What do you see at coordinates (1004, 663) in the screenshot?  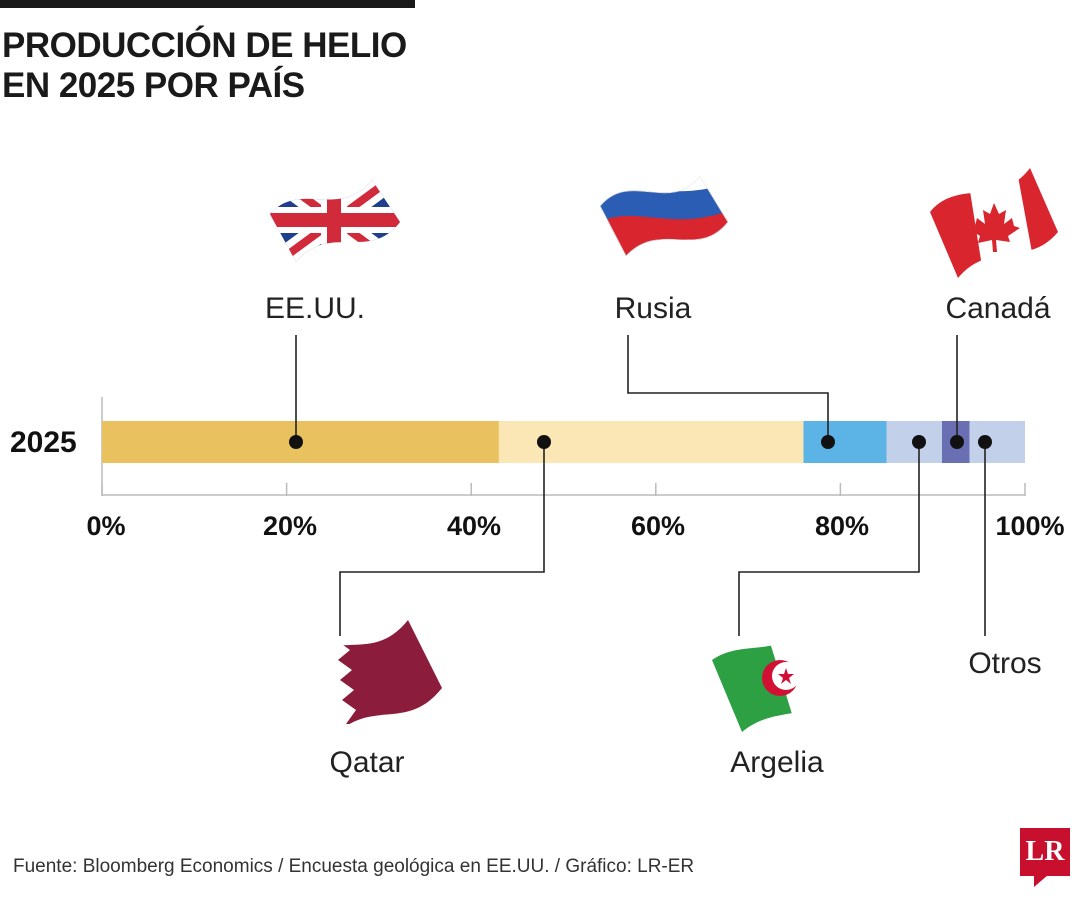 I see `label-others: Otros` at bounding box center [1004, 663].